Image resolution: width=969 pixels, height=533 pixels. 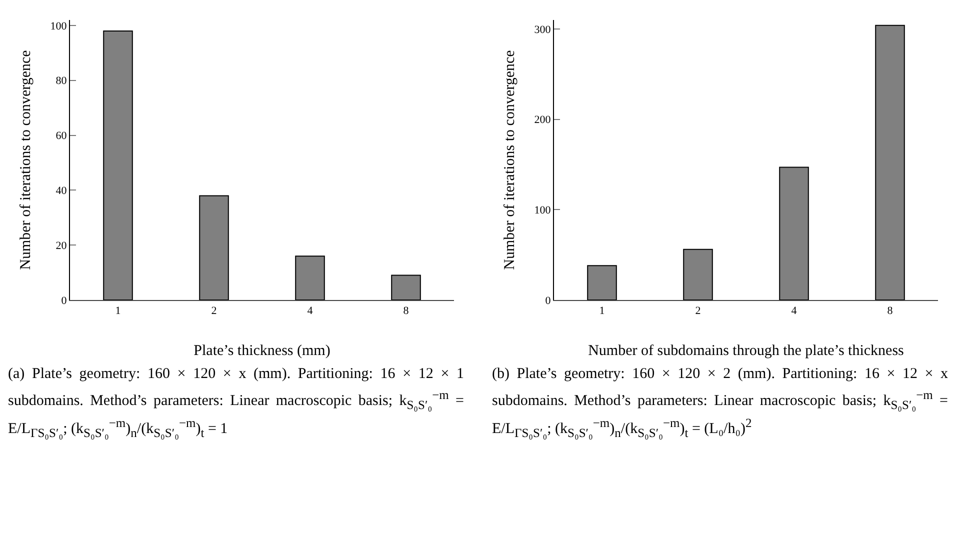 What do you see at coordinates (262, 351) in the screenshot?
I see `x-axis-title: Plate’s thickness (mm)` at bounding box center [262, 351].